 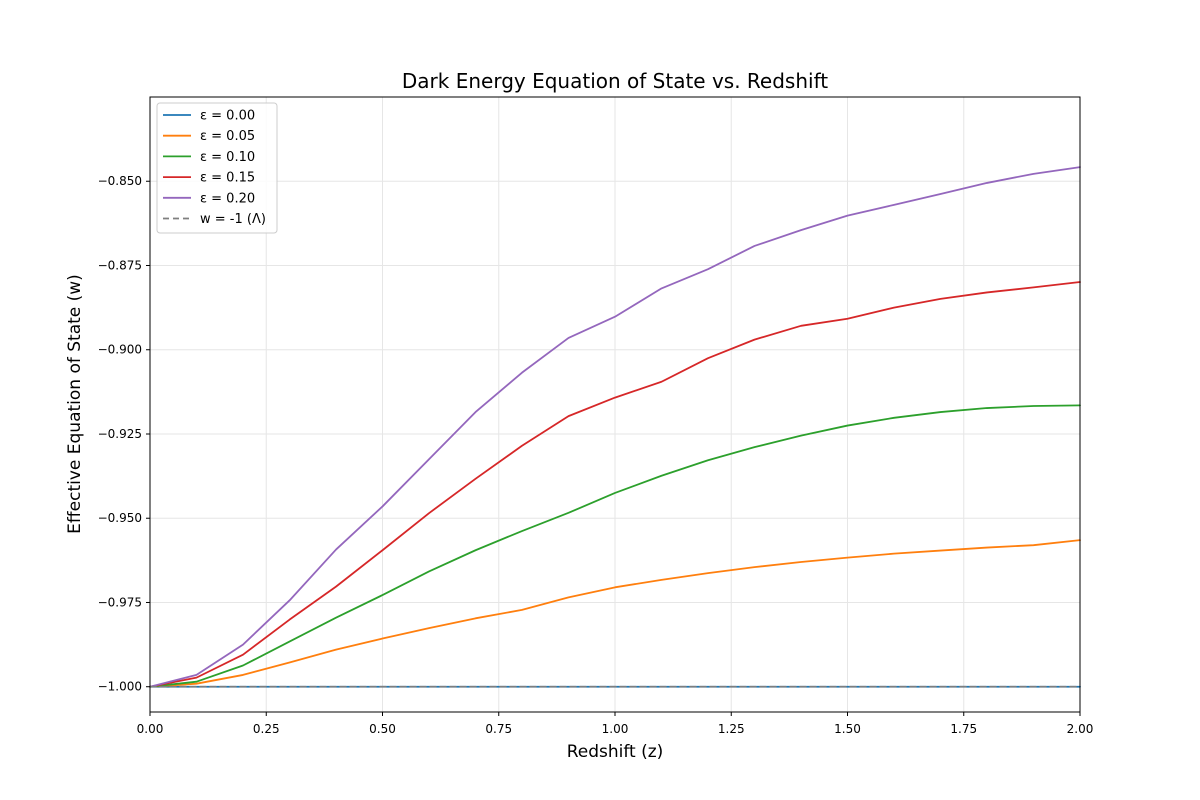 What do you see at coordinates (120, 181) in the screenshot?
I see `y-tick-label: −0.850` at bounding box center [120, 181].